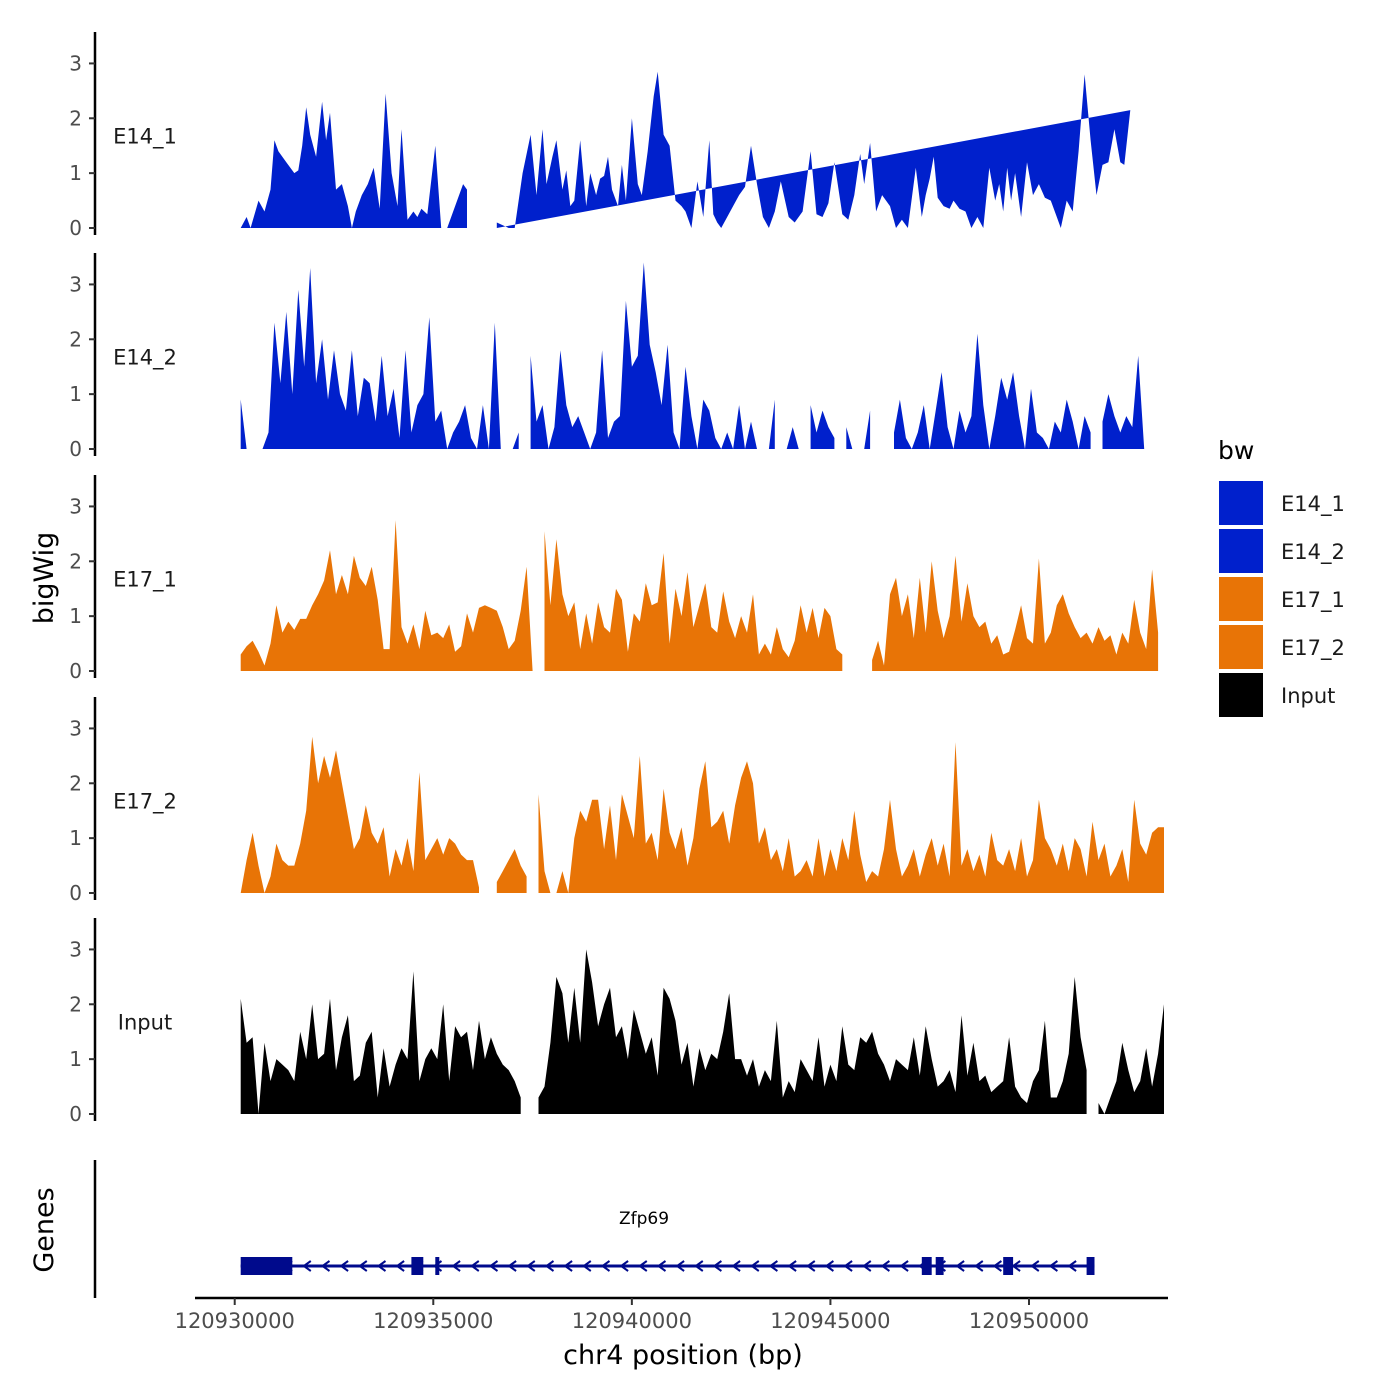  Describe the element at coordinates (683, 1355) in the screenshot. I see `x-axis-title: chr4 position (bp)` at that location.